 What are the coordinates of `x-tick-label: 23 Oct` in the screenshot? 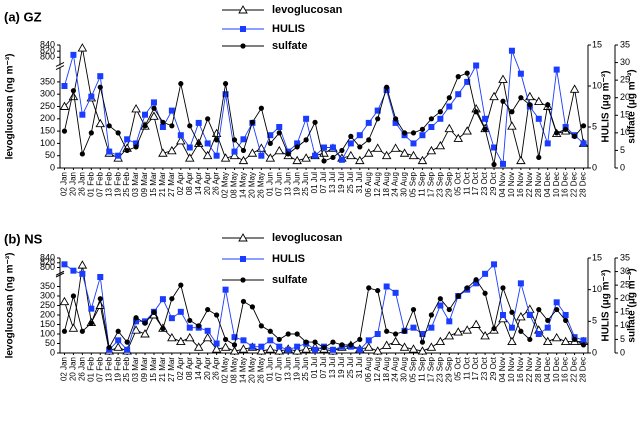 It's located at (484, 183).